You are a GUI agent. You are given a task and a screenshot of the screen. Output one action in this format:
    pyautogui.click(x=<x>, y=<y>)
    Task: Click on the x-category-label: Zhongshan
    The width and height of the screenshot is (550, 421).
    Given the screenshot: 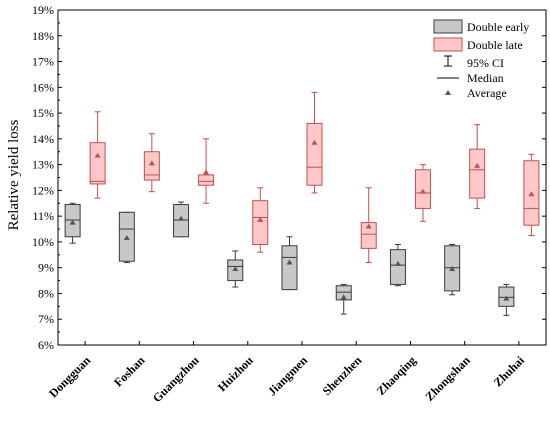 What is the action you would take?
    pyautogui.click(x=447, y=378)
    